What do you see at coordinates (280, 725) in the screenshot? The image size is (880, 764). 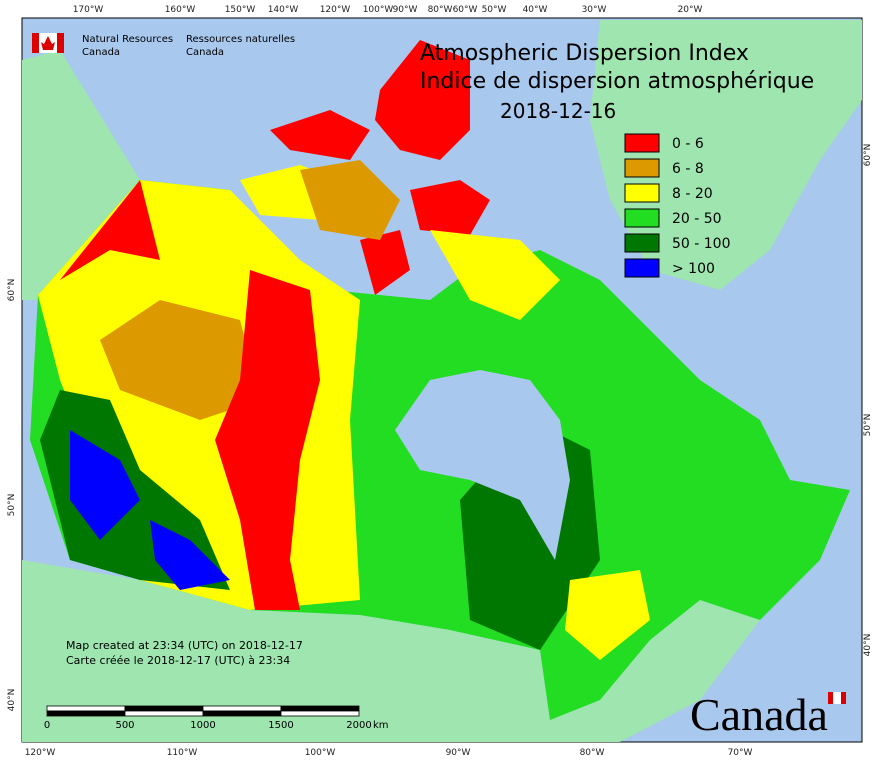 I see `scale-label: 1500` at bounding box center [280, 725].